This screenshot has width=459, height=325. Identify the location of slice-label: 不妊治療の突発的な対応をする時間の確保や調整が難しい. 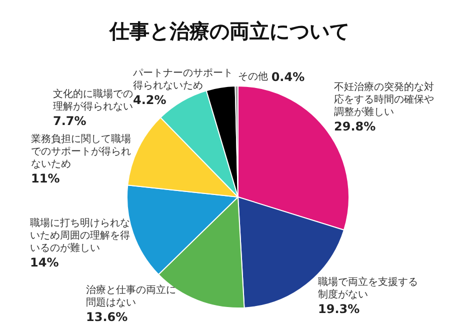
(384, 99).